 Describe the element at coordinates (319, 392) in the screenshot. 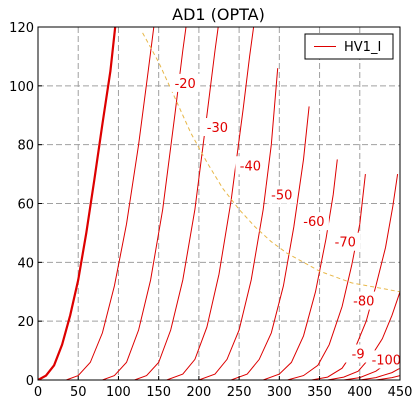

I see `x-tick-label: 350` at that location.